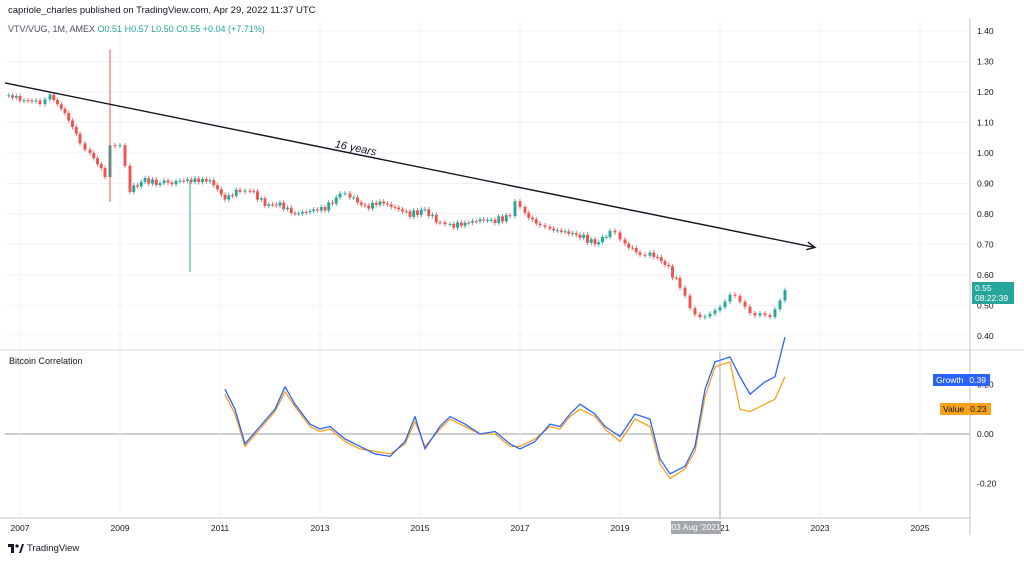 This screenshot has height=561, width=1024. Describe the element at coordinates (136, 29) in the screenshot. I see `high-value: H0.57` at that location.